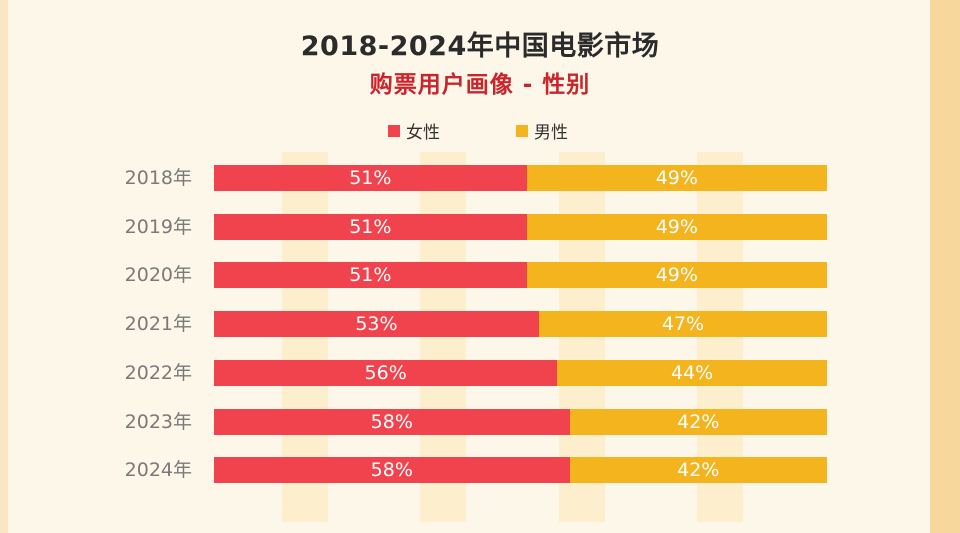  I want to click on bar-male-2021年: 47%, so click(682, 324).